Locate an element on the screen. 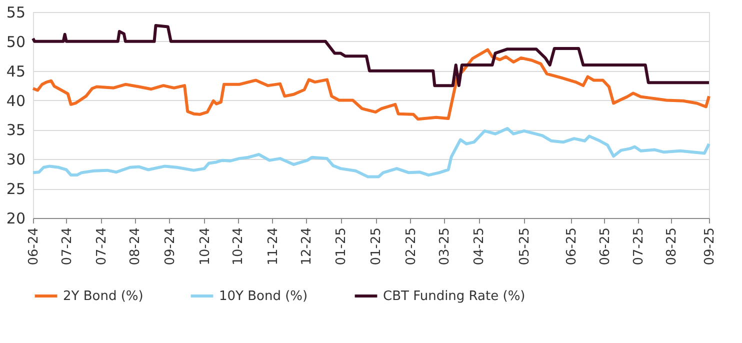  x-tick-label: 12-24 is located at coordinates (306, 247).